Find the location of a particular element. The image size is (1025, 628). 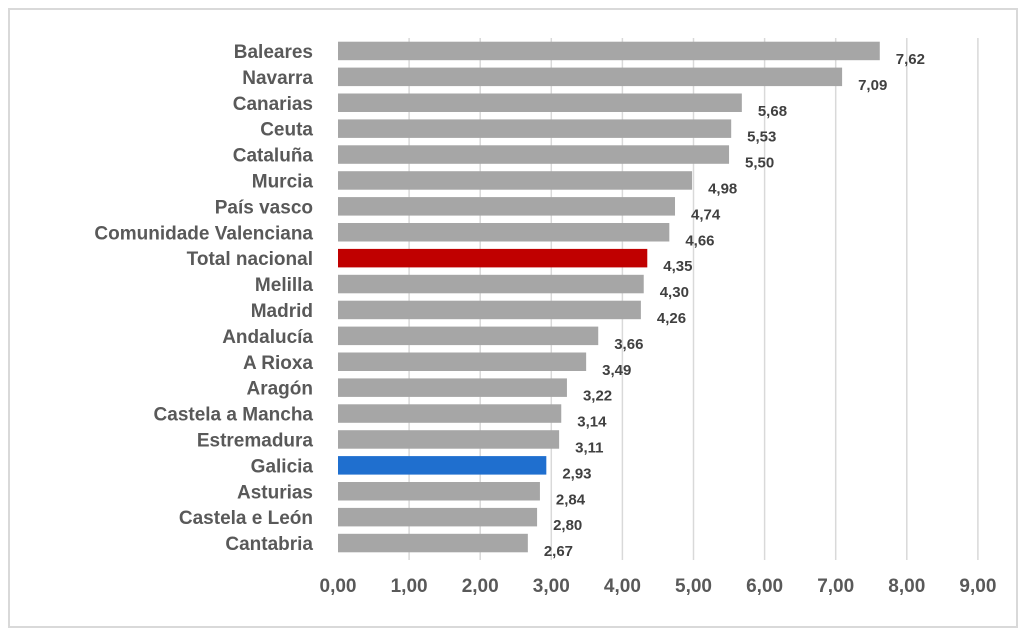

category-label: Estremadura is located at coordinates (255, 440).